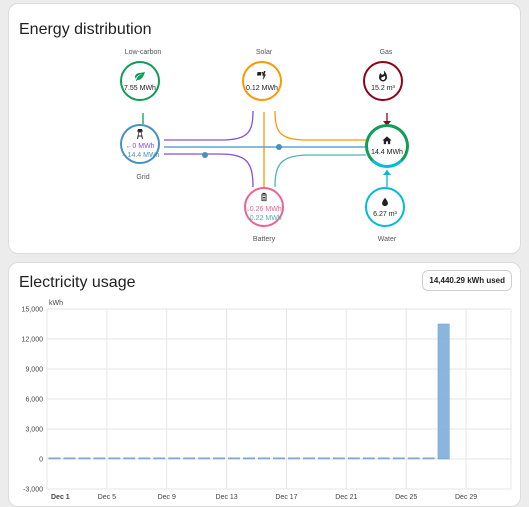  Describe the element at coordinates (60, 497) in the screenshot. I see `x-tick-label: Dec 1` at that location.